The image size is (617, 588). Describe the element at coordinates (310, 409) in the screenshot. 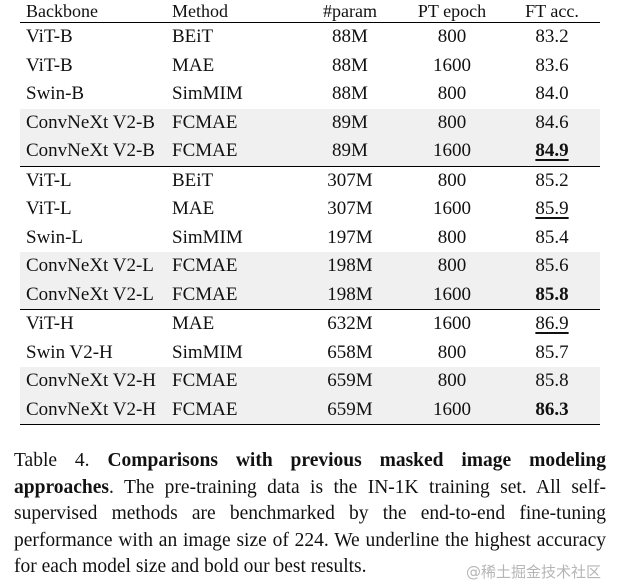

I see `table-row: ConvNeXt V2-H FCMAE 659M 1600 86.3` at that location.